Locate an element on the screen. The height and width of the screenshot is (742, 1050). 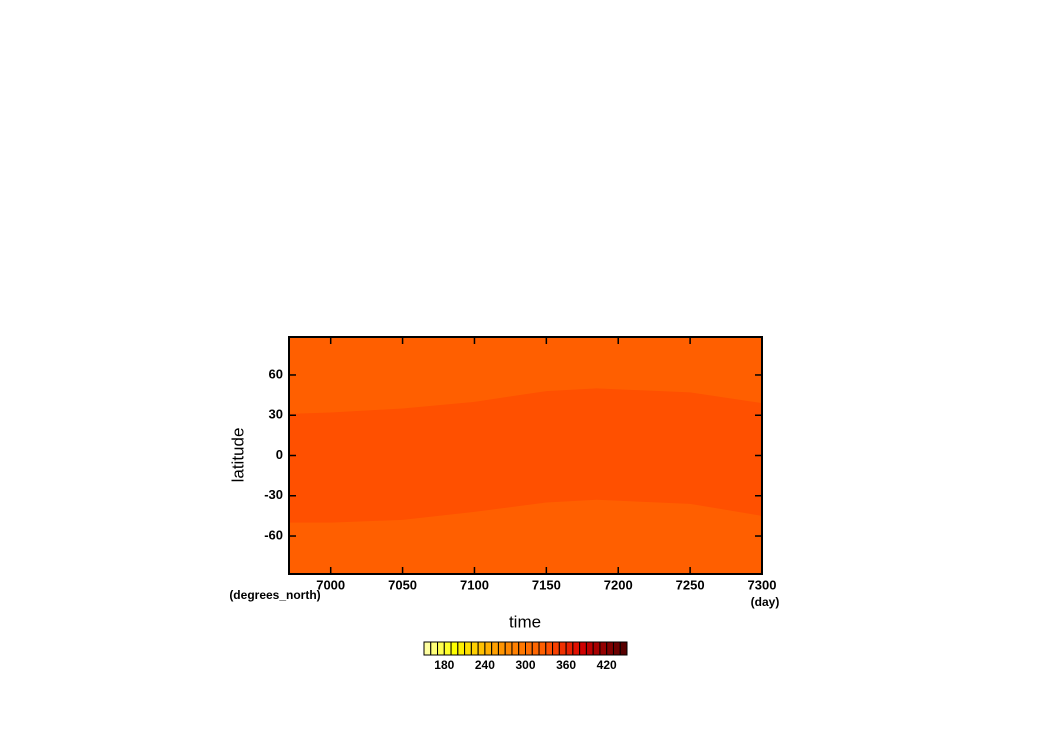
x-tick-label: 7150 is located at coordinates (546, 584).